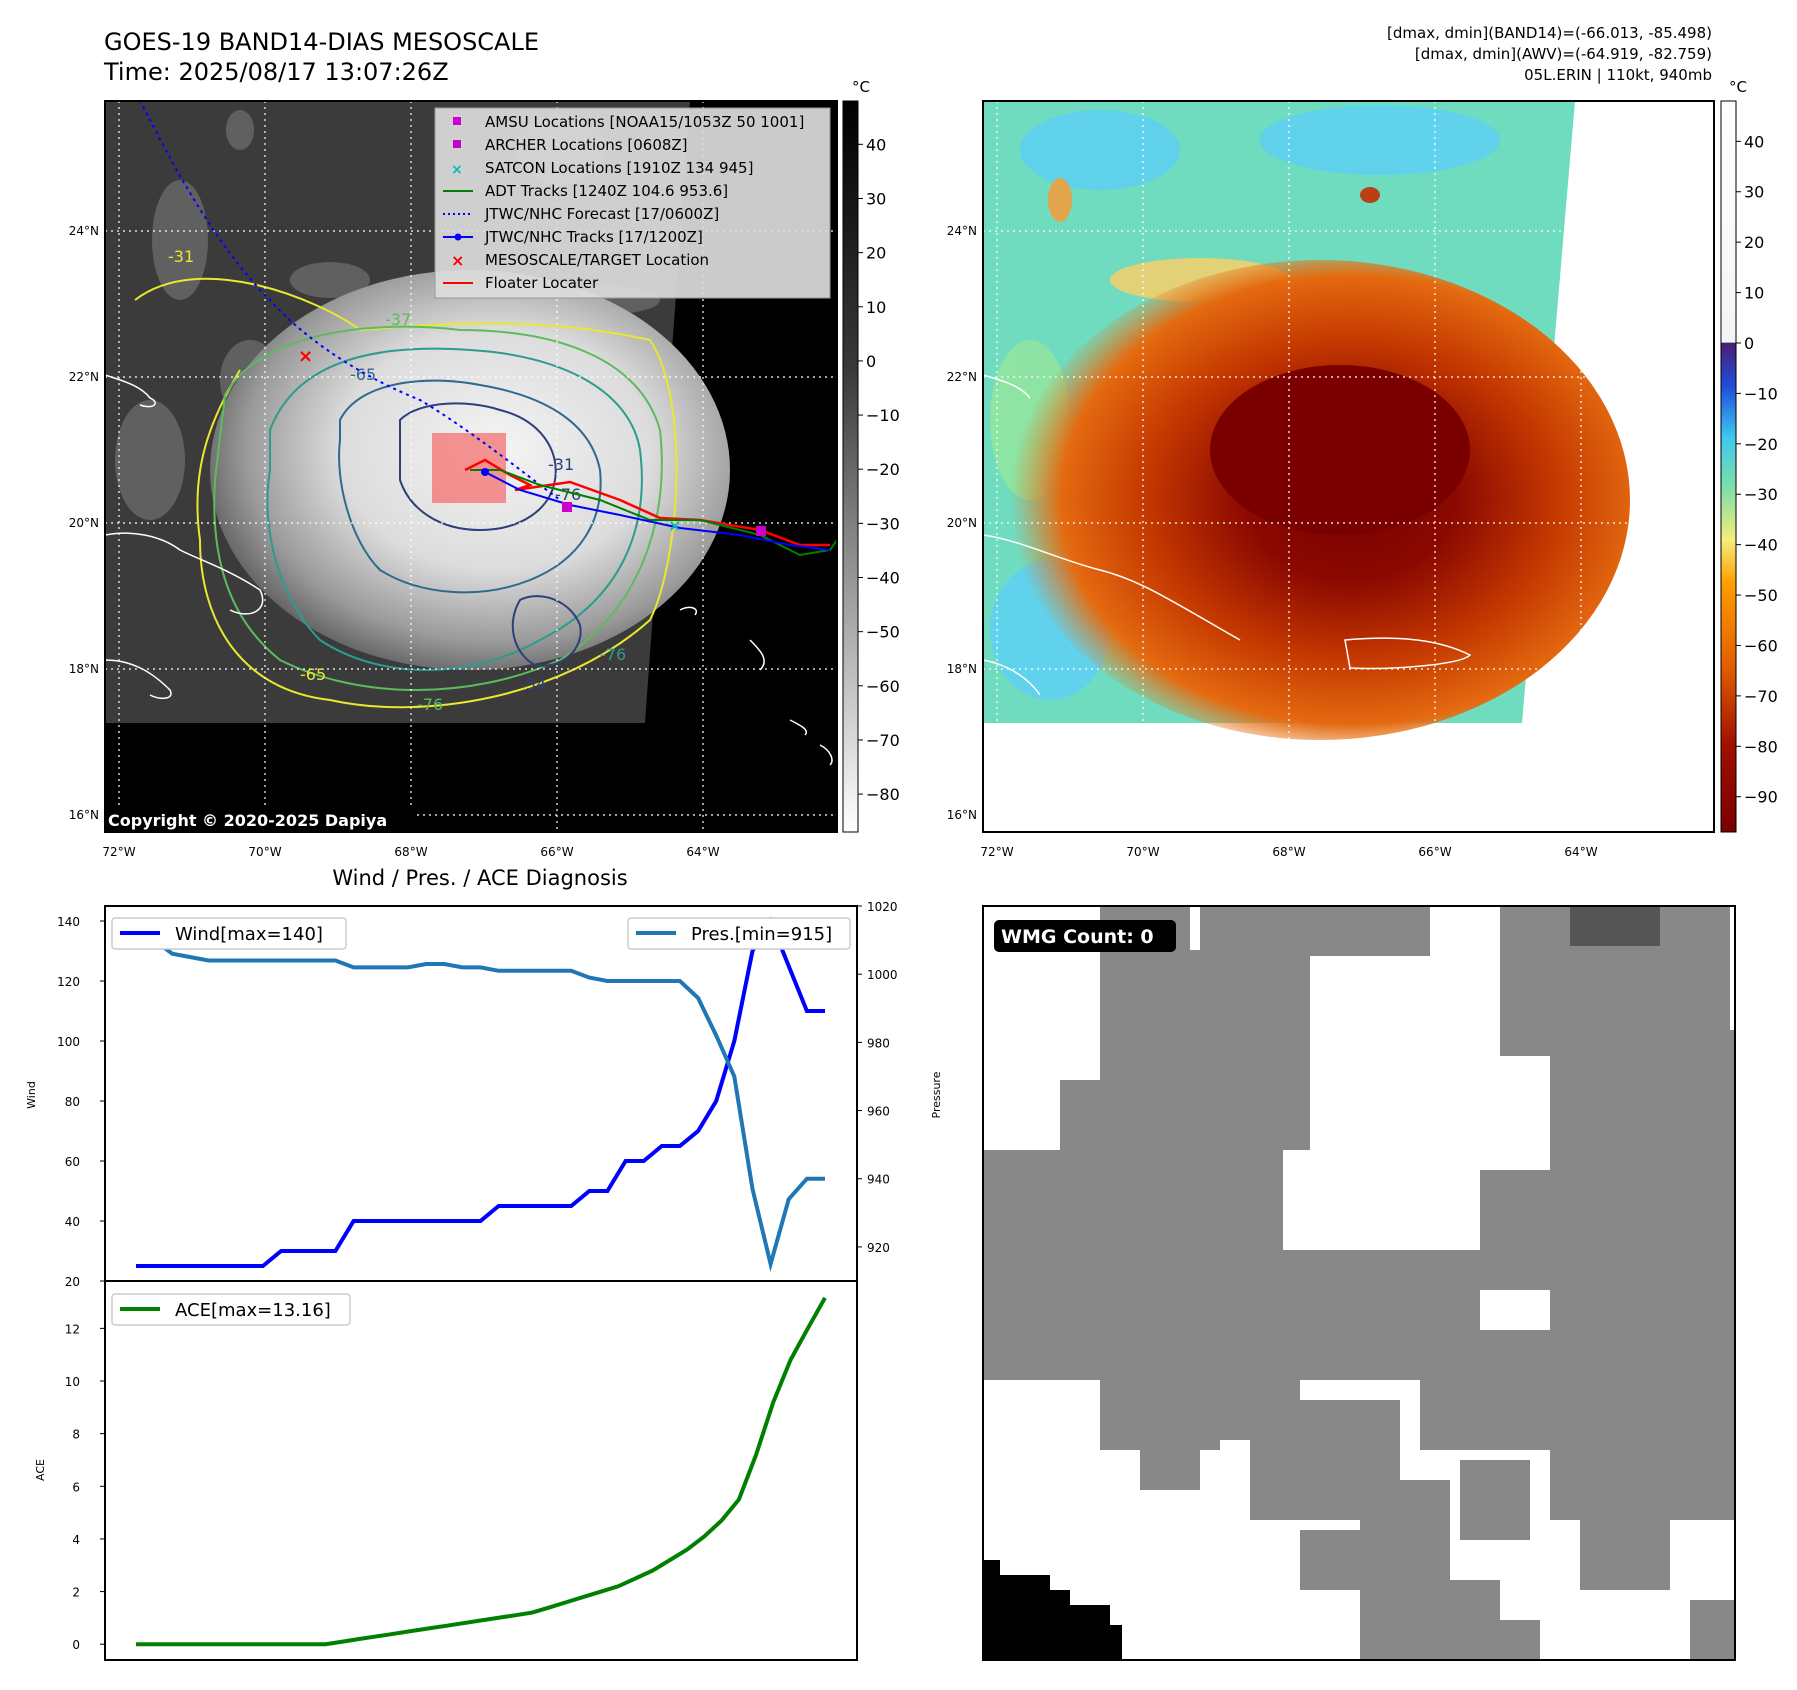  Describe the element at coordinates (1738, 87) in the screenshot. I see `awv-colorbar-unit: °C` at that location.